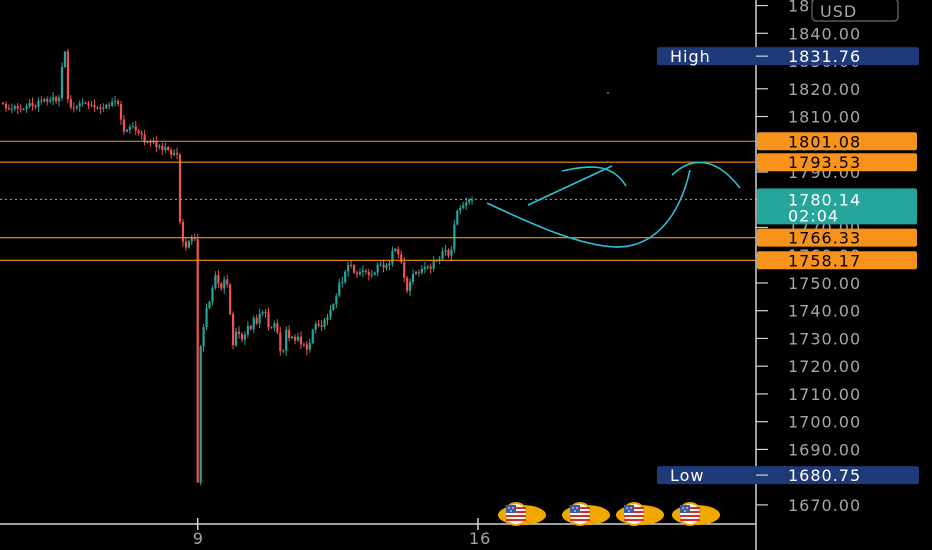  Describe the element at coordinates (824, 260) in the screenshot. I see `level-tag-text: 1758.17` at that location.